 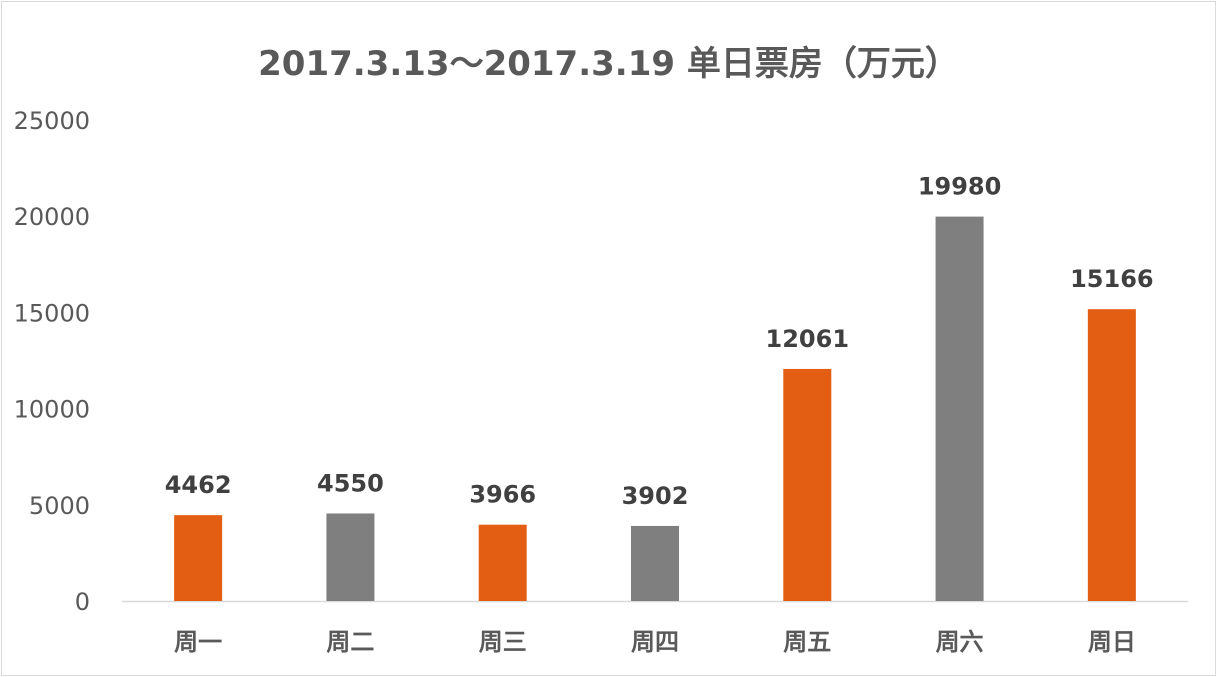 What do you see at coordinates (655, 496) in the screenshot?
I see `data-label: 3902` at bounding box center [655, 496].